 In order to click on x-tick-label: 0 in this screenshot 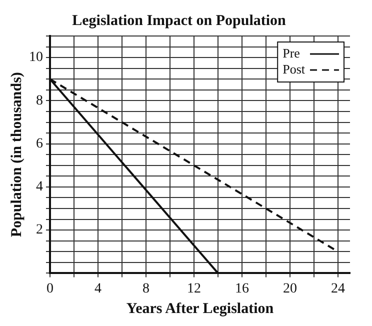, I will do `click(50, 288)`.